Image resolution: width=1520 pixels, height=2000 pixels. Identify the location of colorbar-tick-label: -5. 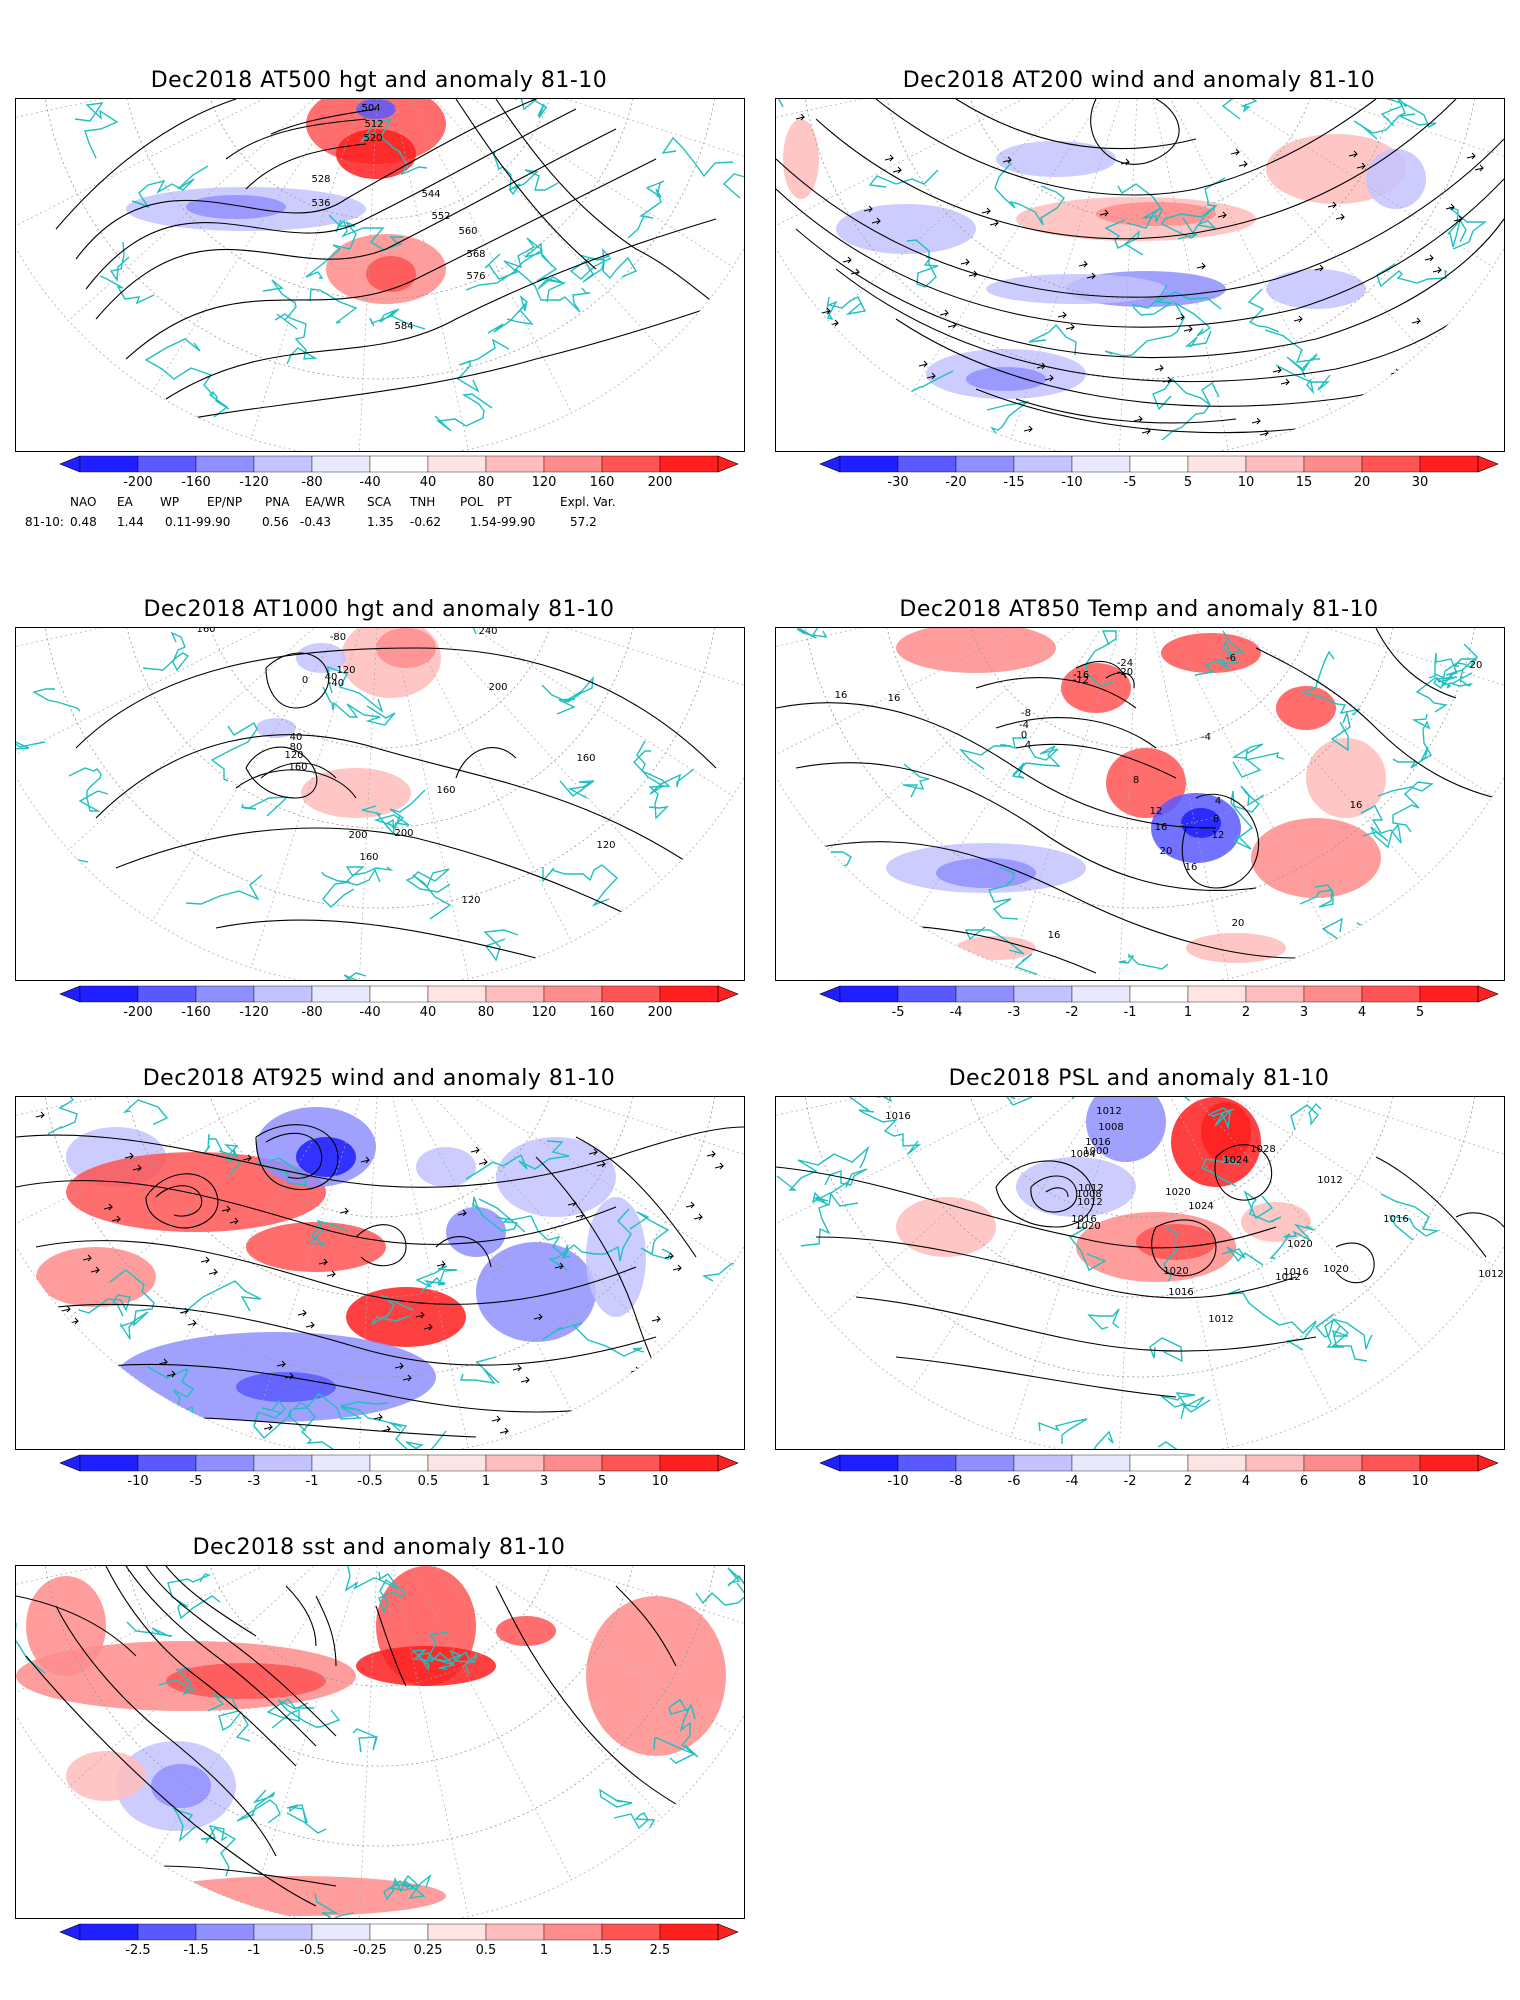
(196, 1481).